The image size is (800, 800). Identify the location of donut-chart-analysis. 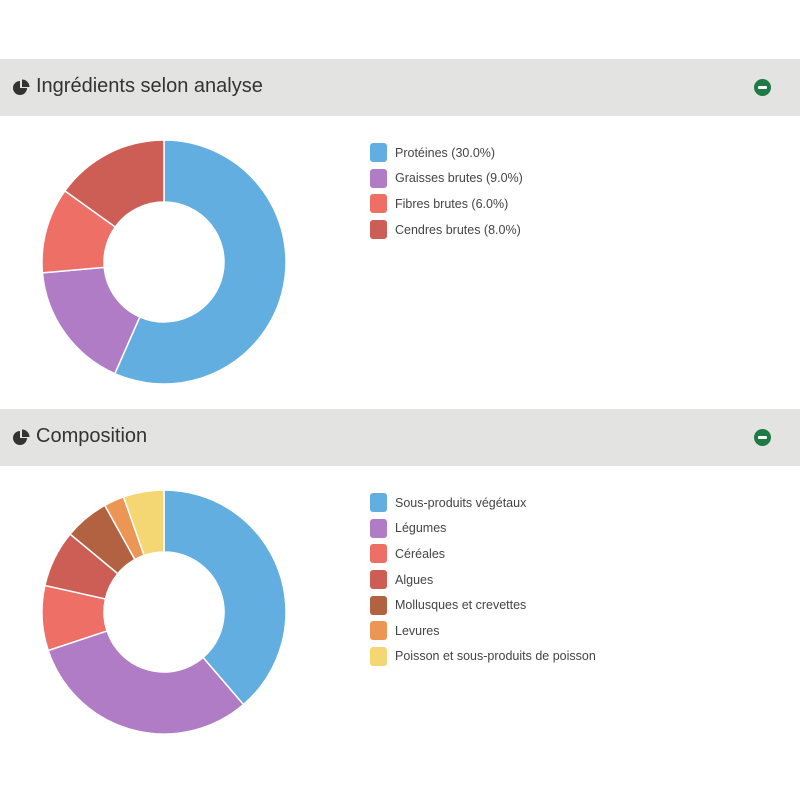
(164, 262).